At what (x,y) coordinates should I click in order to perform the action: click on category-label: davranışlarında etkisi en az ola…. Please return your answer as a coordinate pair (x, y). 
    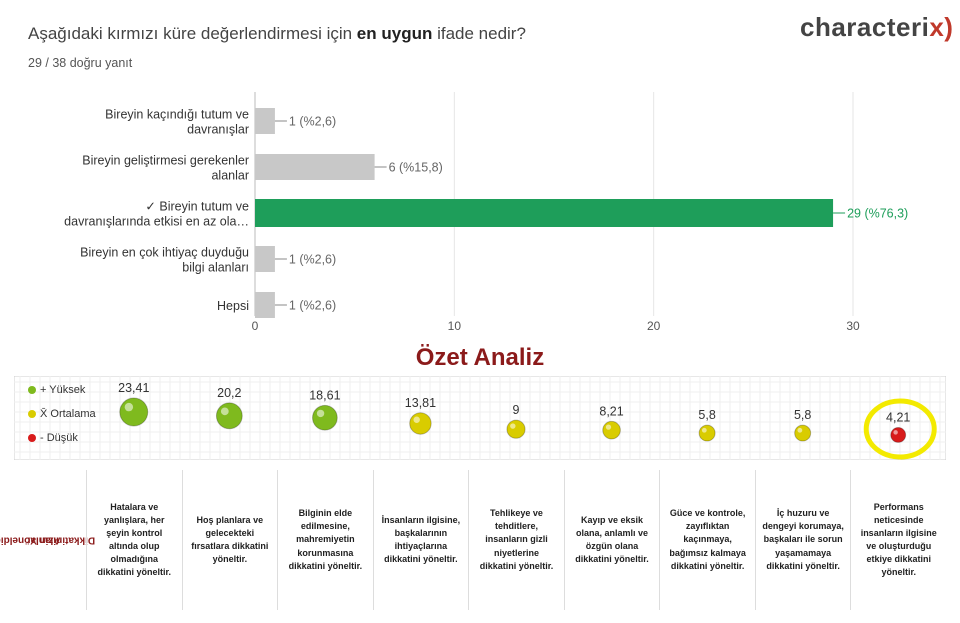
    Looking at the image, I should click on (156, 222).